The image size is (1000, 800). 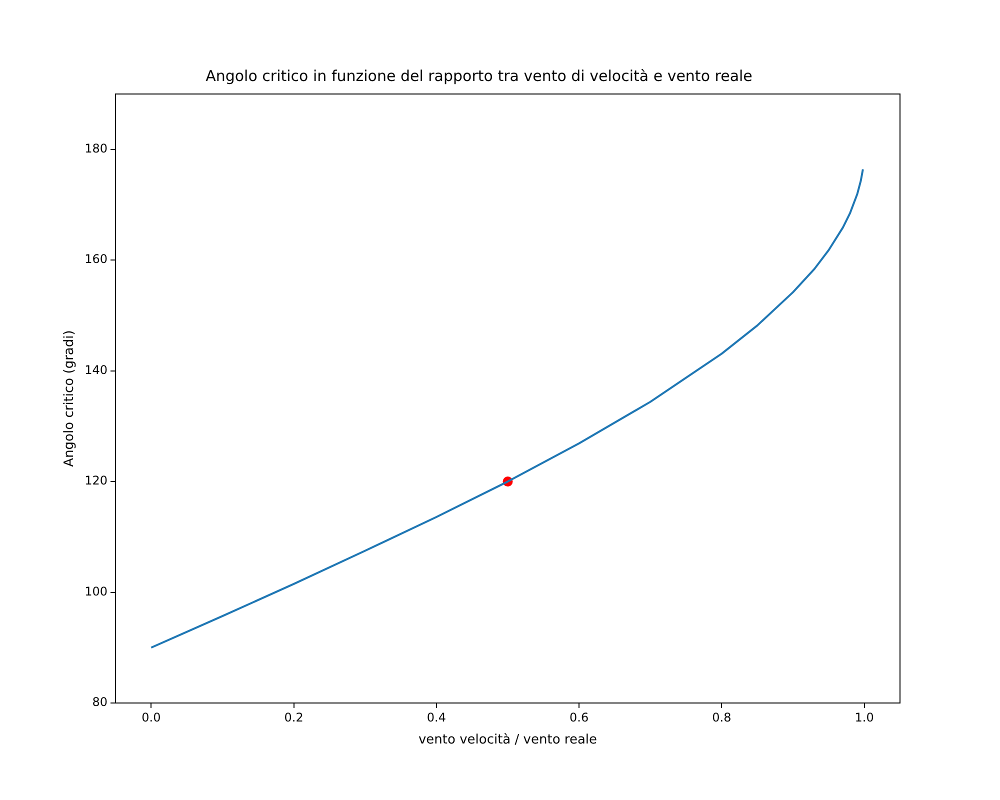 What do you see at coordinates (479, 75) in the screenshot?
I see `chart-title: Angolo critico in funzione del rapporto tra vento di velocità e vento reale` at bounding box center [479, 75].